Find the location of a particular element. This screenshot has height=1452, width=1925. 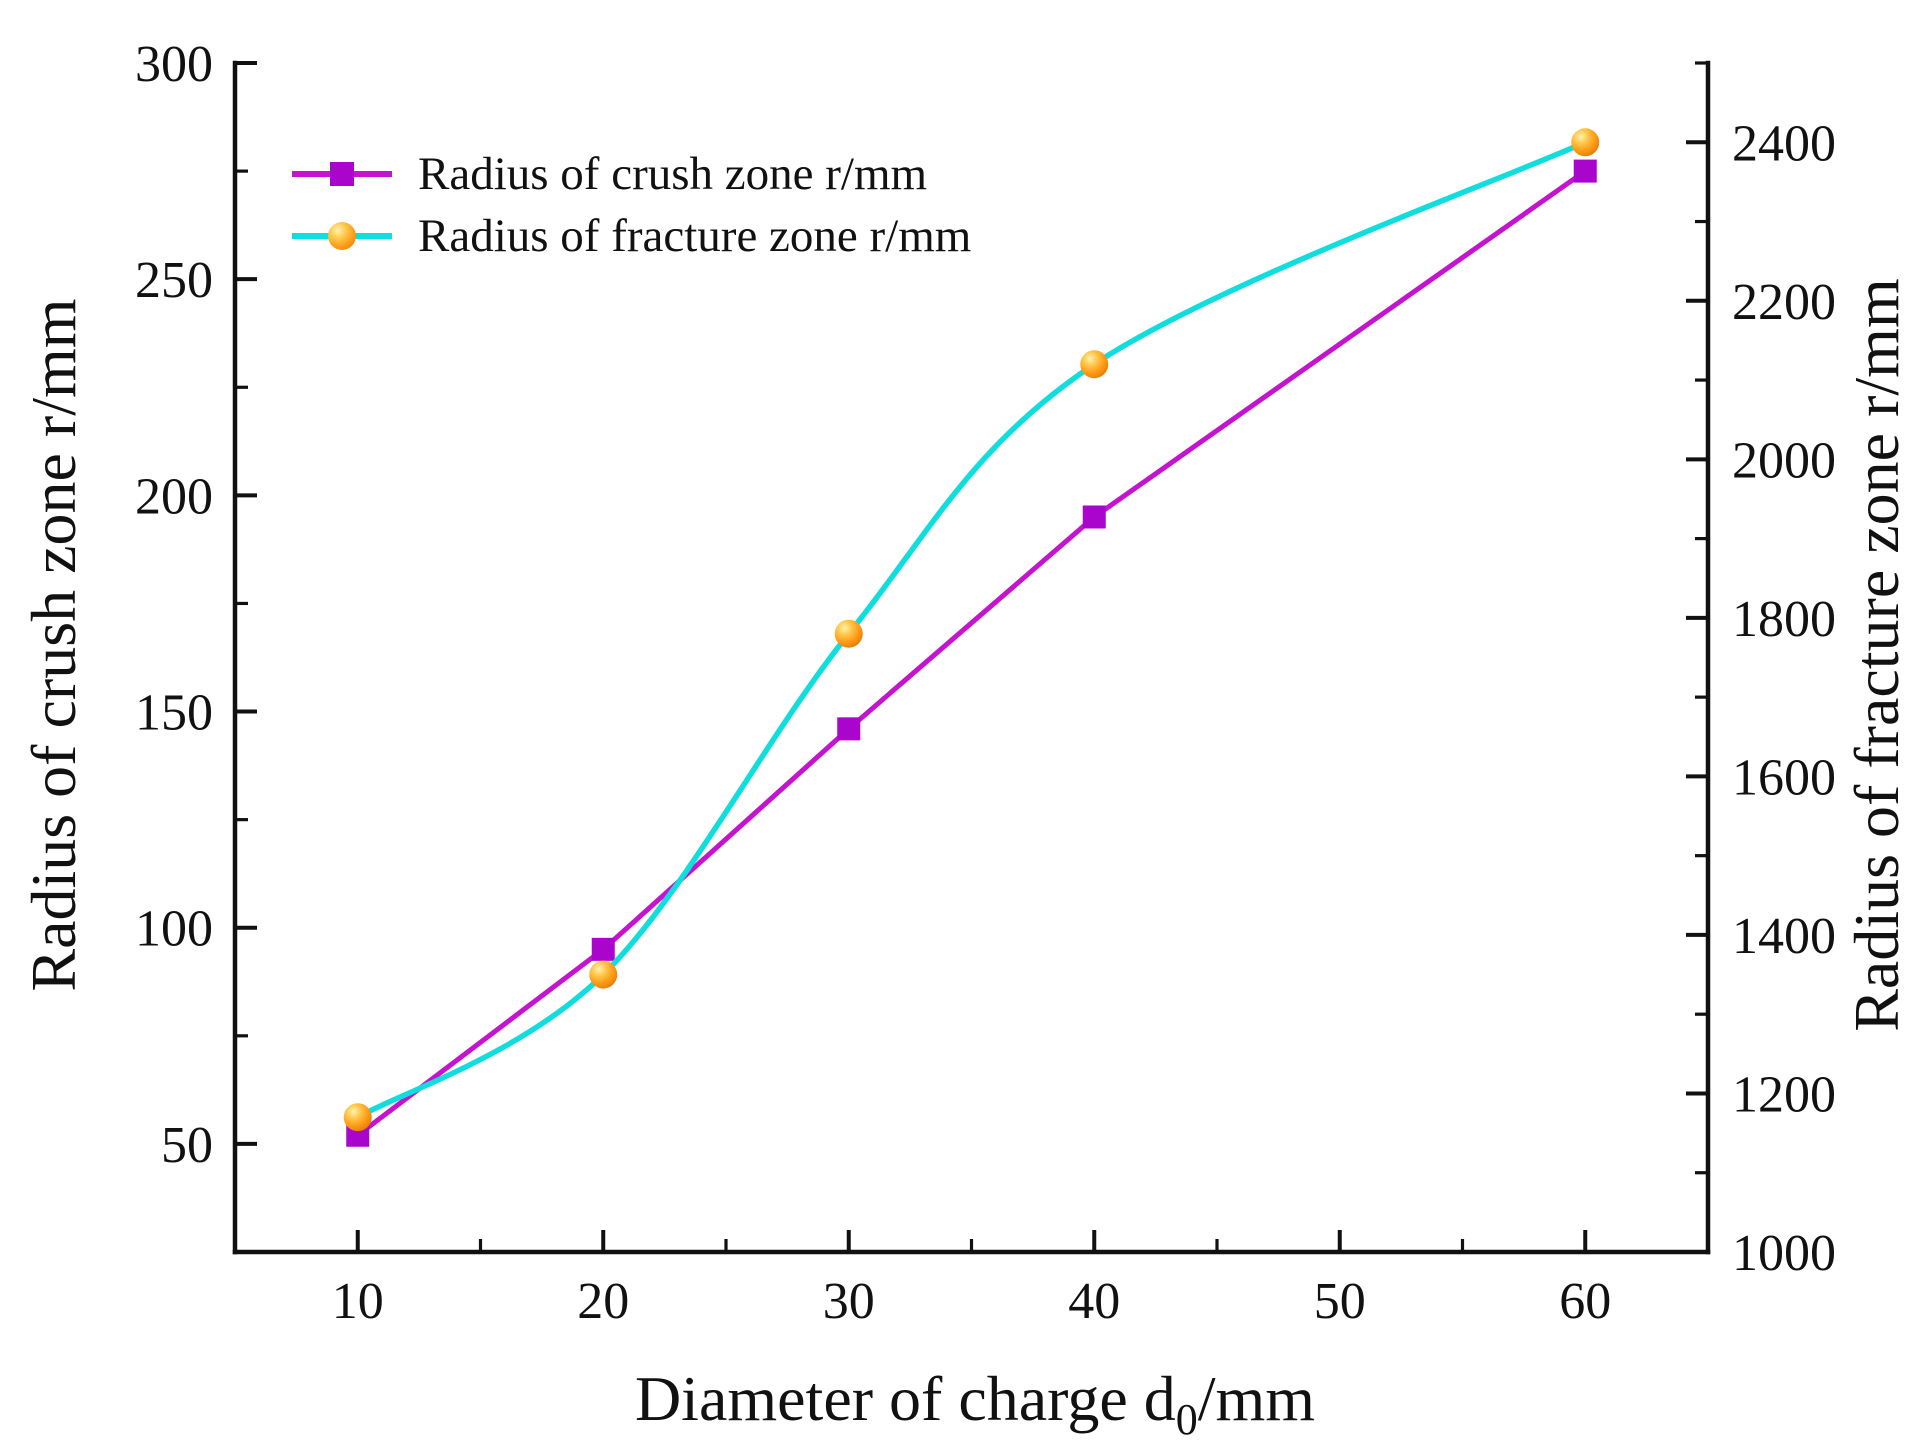

right-tick-label: 1800 is located at coordinates (1784, 619).